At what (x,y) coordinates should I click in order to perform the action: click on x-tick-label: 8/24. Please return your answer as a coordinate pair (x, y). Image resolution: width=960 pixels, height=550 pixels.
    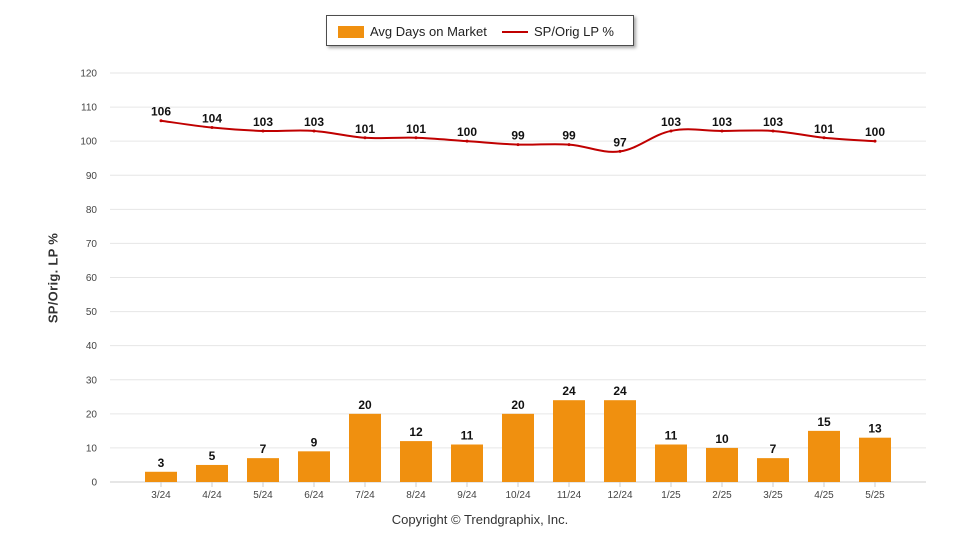
    Looking at the image, I should click on (416, 495).